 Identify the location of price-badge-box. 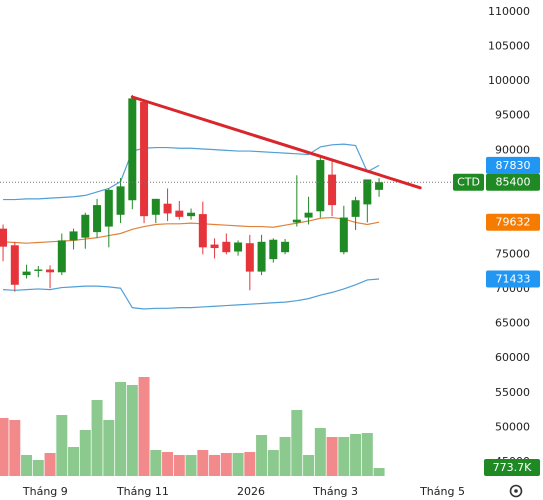
(513, 182).